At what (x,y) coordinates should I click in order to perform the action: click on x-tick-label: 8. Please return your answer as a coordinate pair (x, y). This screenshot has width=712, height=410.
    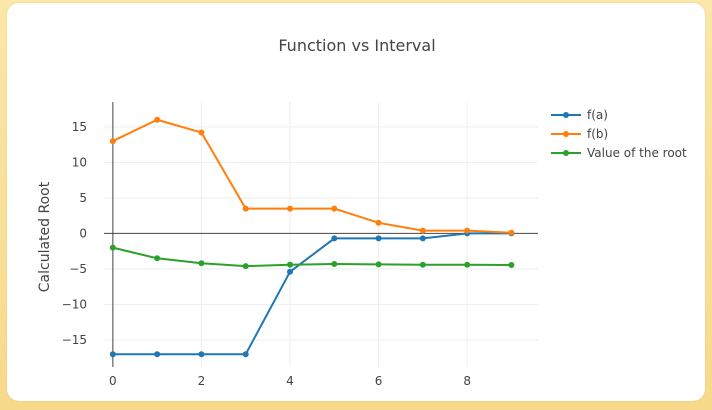
    Looking at the image, I should click on (467, 381).